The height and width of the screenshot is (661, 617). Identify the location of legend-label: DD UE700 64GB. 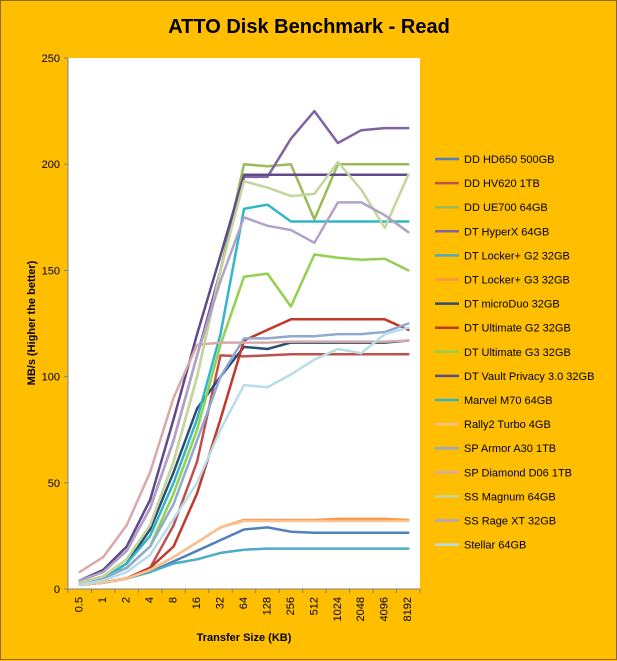
(506, 208).